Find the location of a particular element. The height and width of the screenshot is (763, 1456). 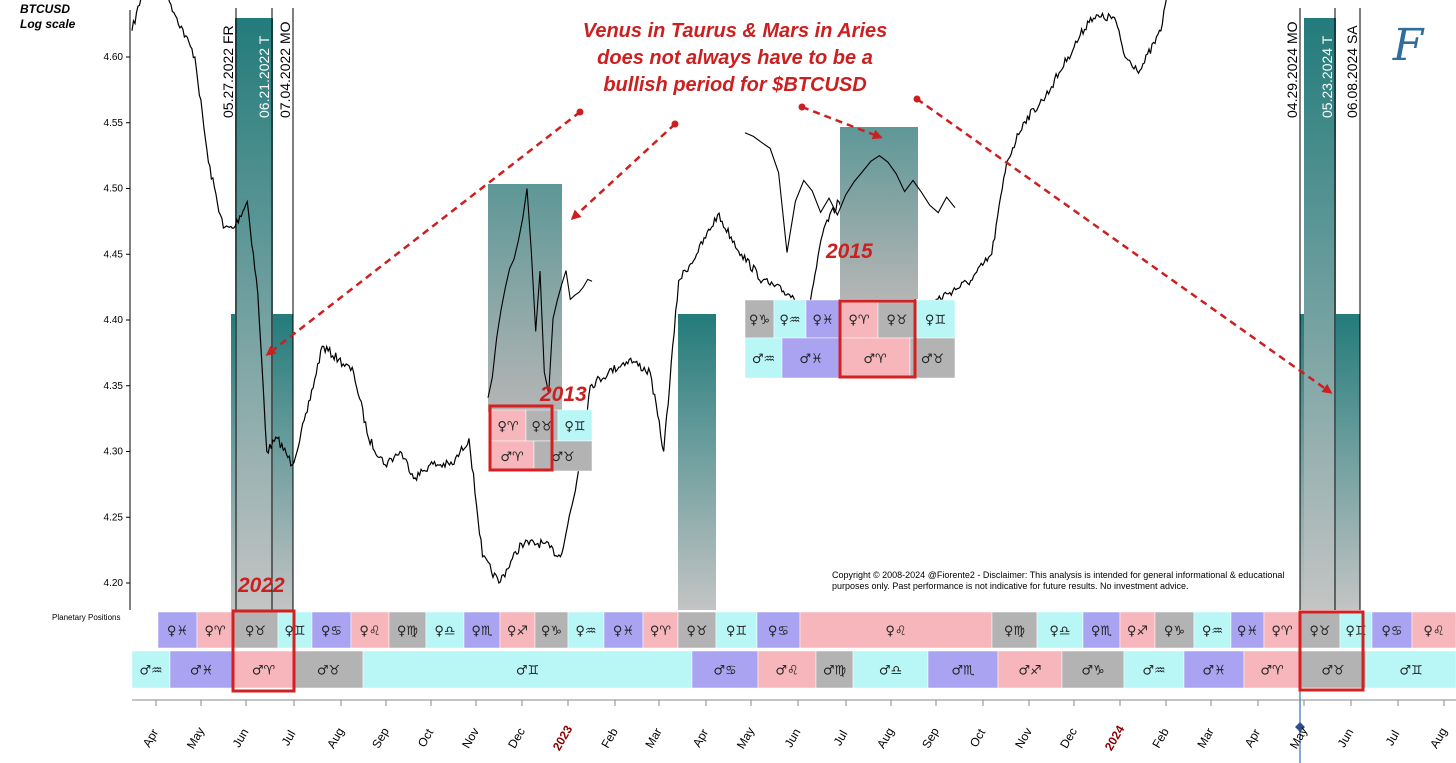

inset-2013-mars-symbol: ♂♉ is located at coordinates (562, 457).